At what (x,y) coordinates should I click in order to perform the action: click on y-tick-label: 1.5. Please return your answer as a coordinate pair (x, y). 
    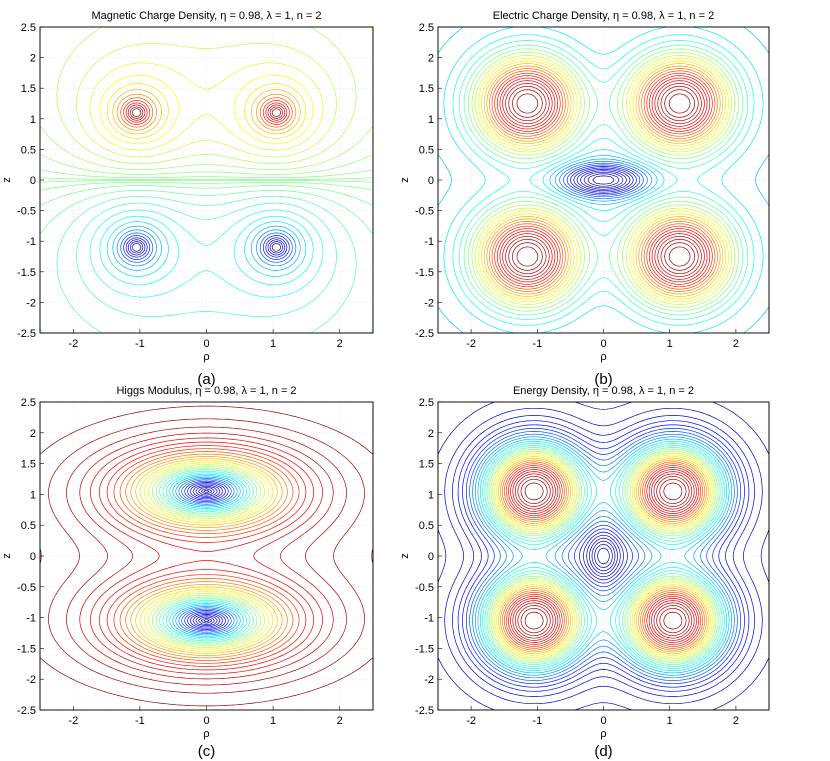
    Looking at the image, I should click on (426, 89).